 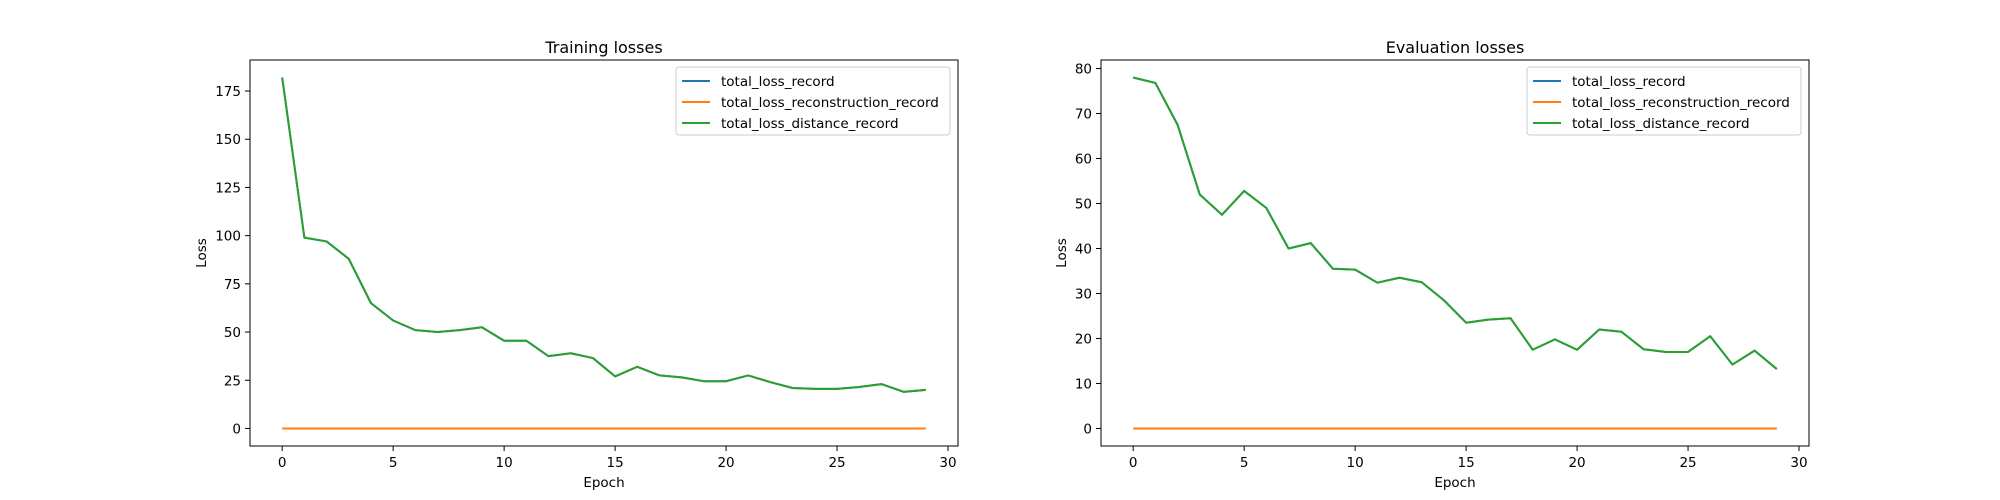 What do you see at coordinates (1083, 384) in the screenshot?
I see `y-tick-label: 10` at bounding box center [1083, 384].